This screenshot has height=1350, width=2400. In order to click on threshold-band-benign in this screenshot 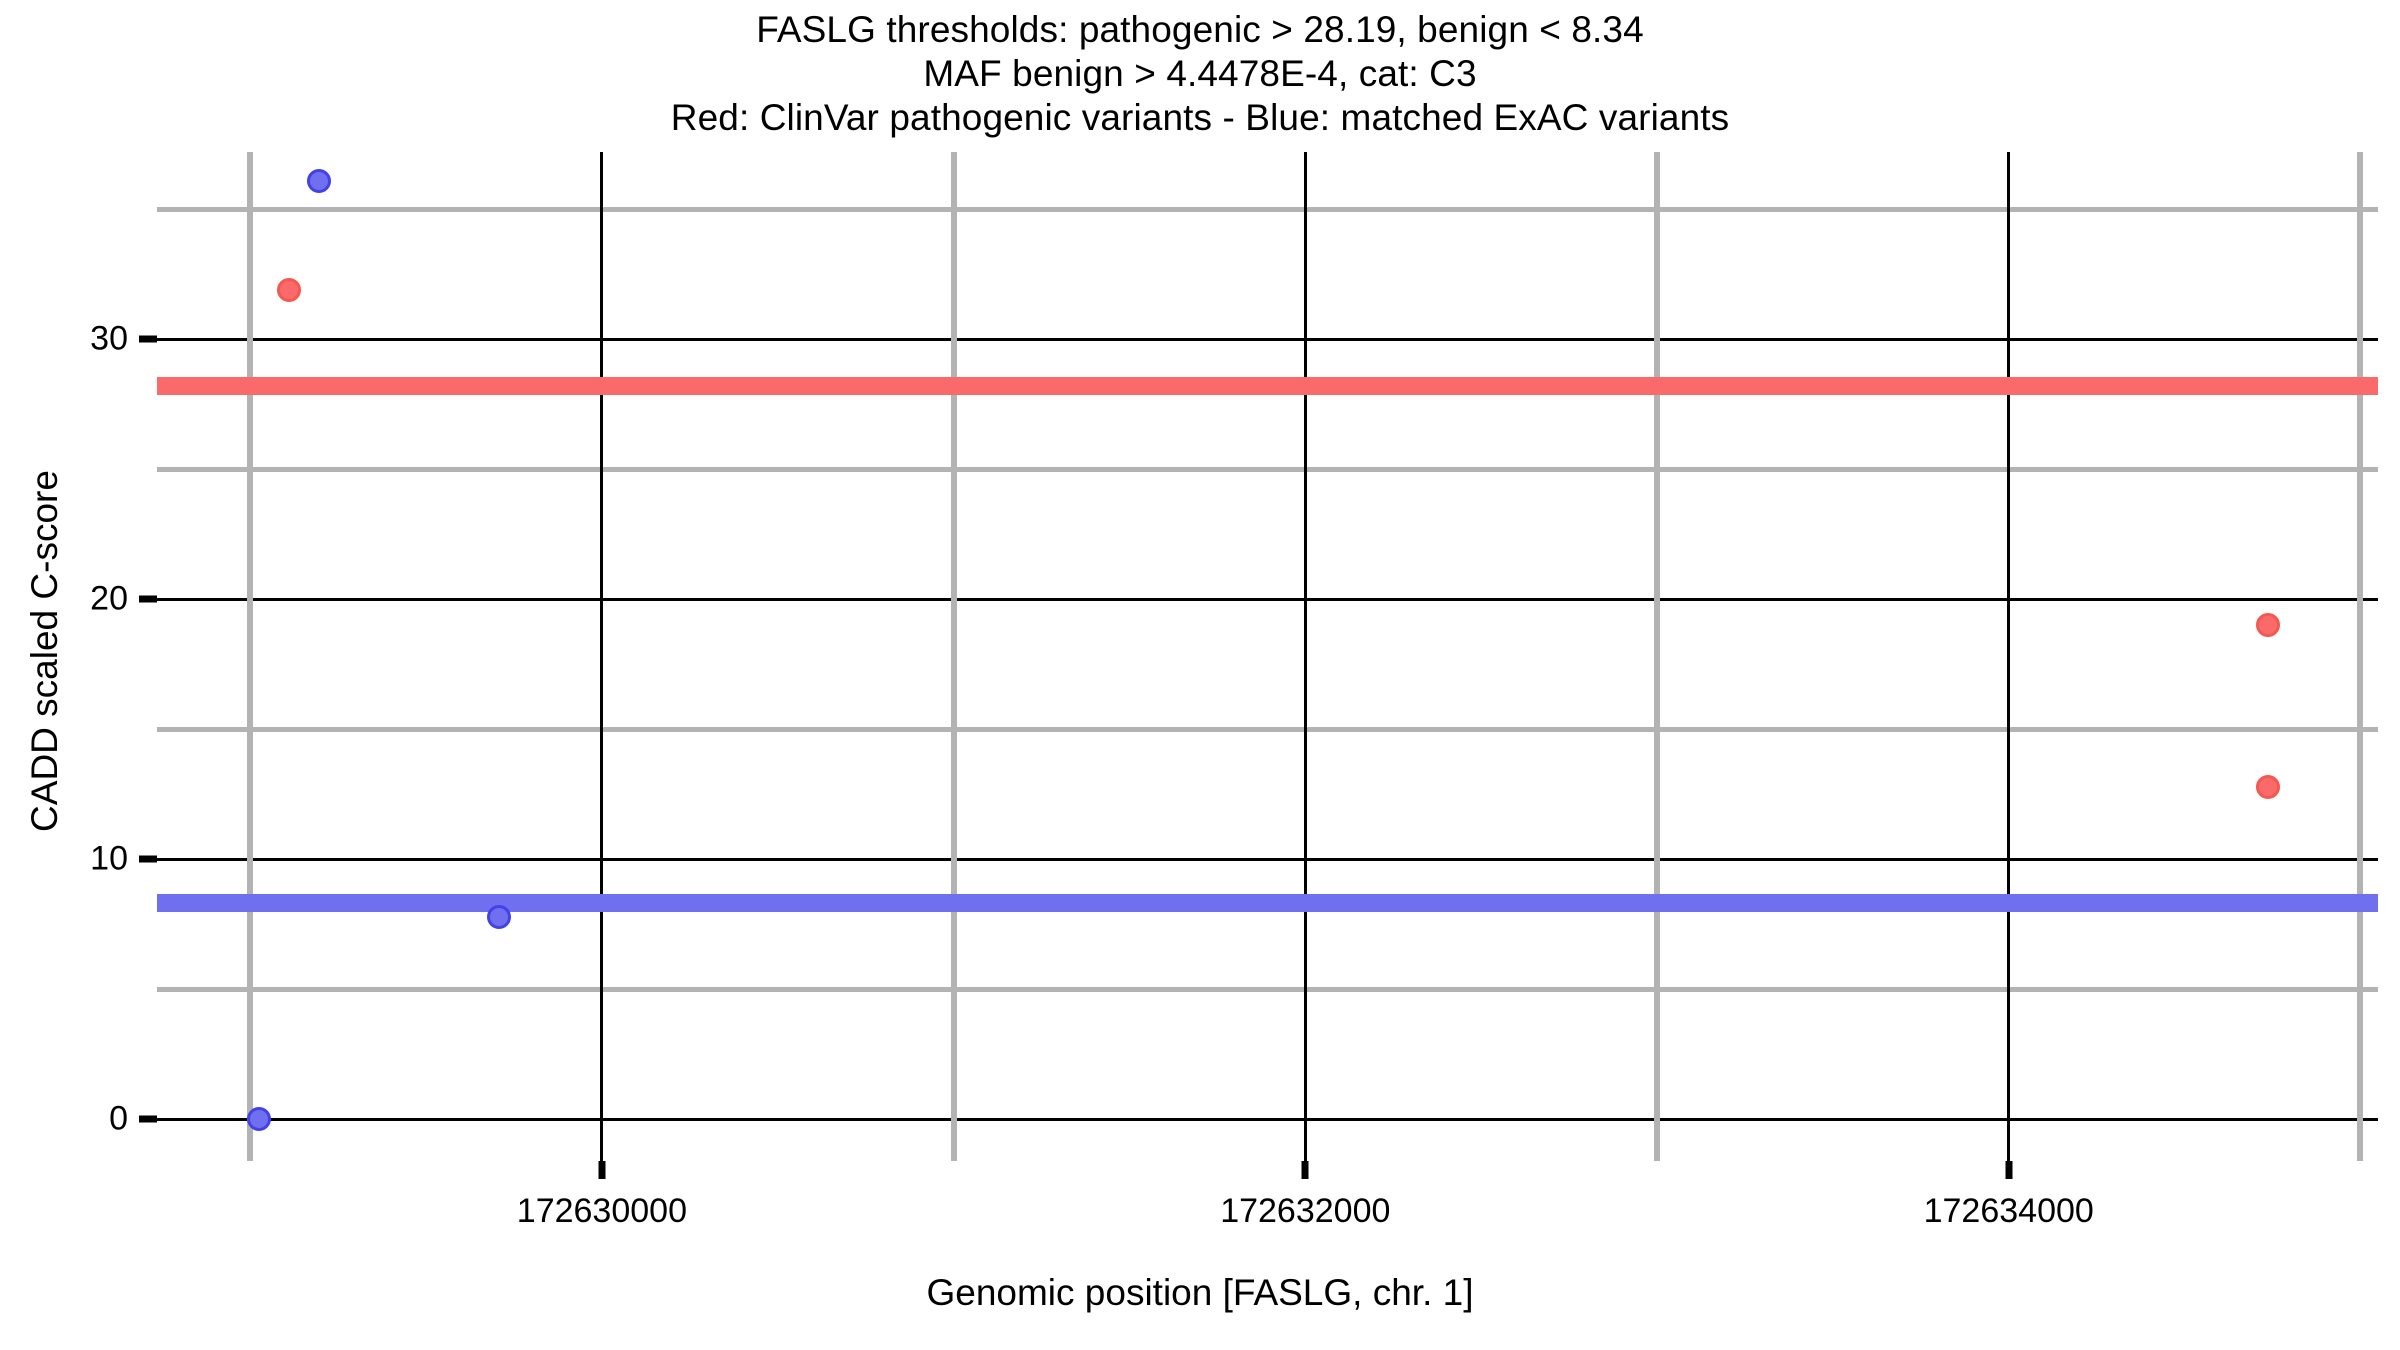, I will do `click(1267, 902)`.